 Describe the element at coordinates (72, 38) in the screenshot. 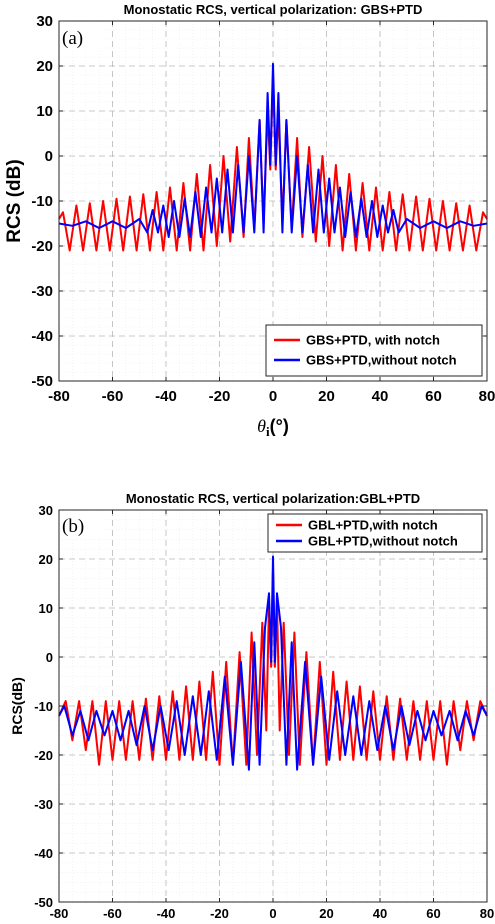

I see `panel-label: (a)` at that location.